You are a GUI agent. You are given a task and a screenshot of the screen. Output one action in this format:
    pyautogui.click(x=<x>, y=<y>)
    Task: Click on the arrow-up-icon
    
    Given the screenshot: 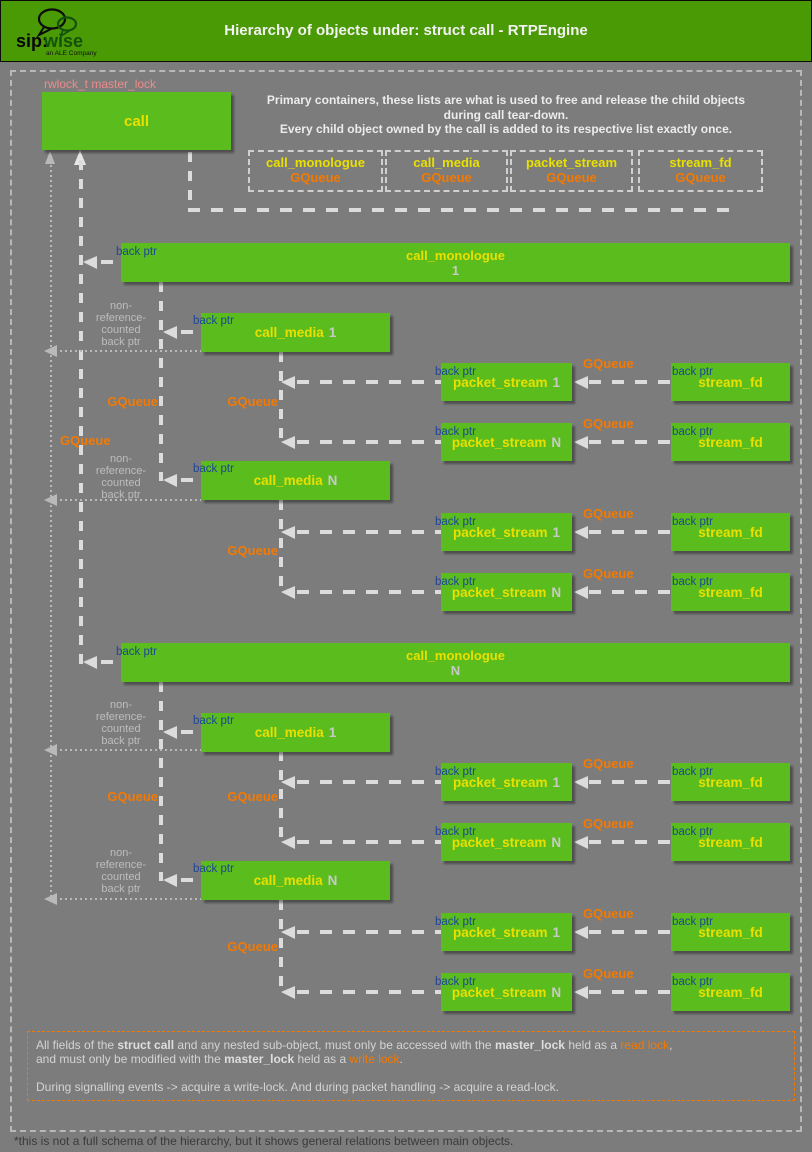 What is the action you would take?
    pyautogui.click(x=50, y=157)
    